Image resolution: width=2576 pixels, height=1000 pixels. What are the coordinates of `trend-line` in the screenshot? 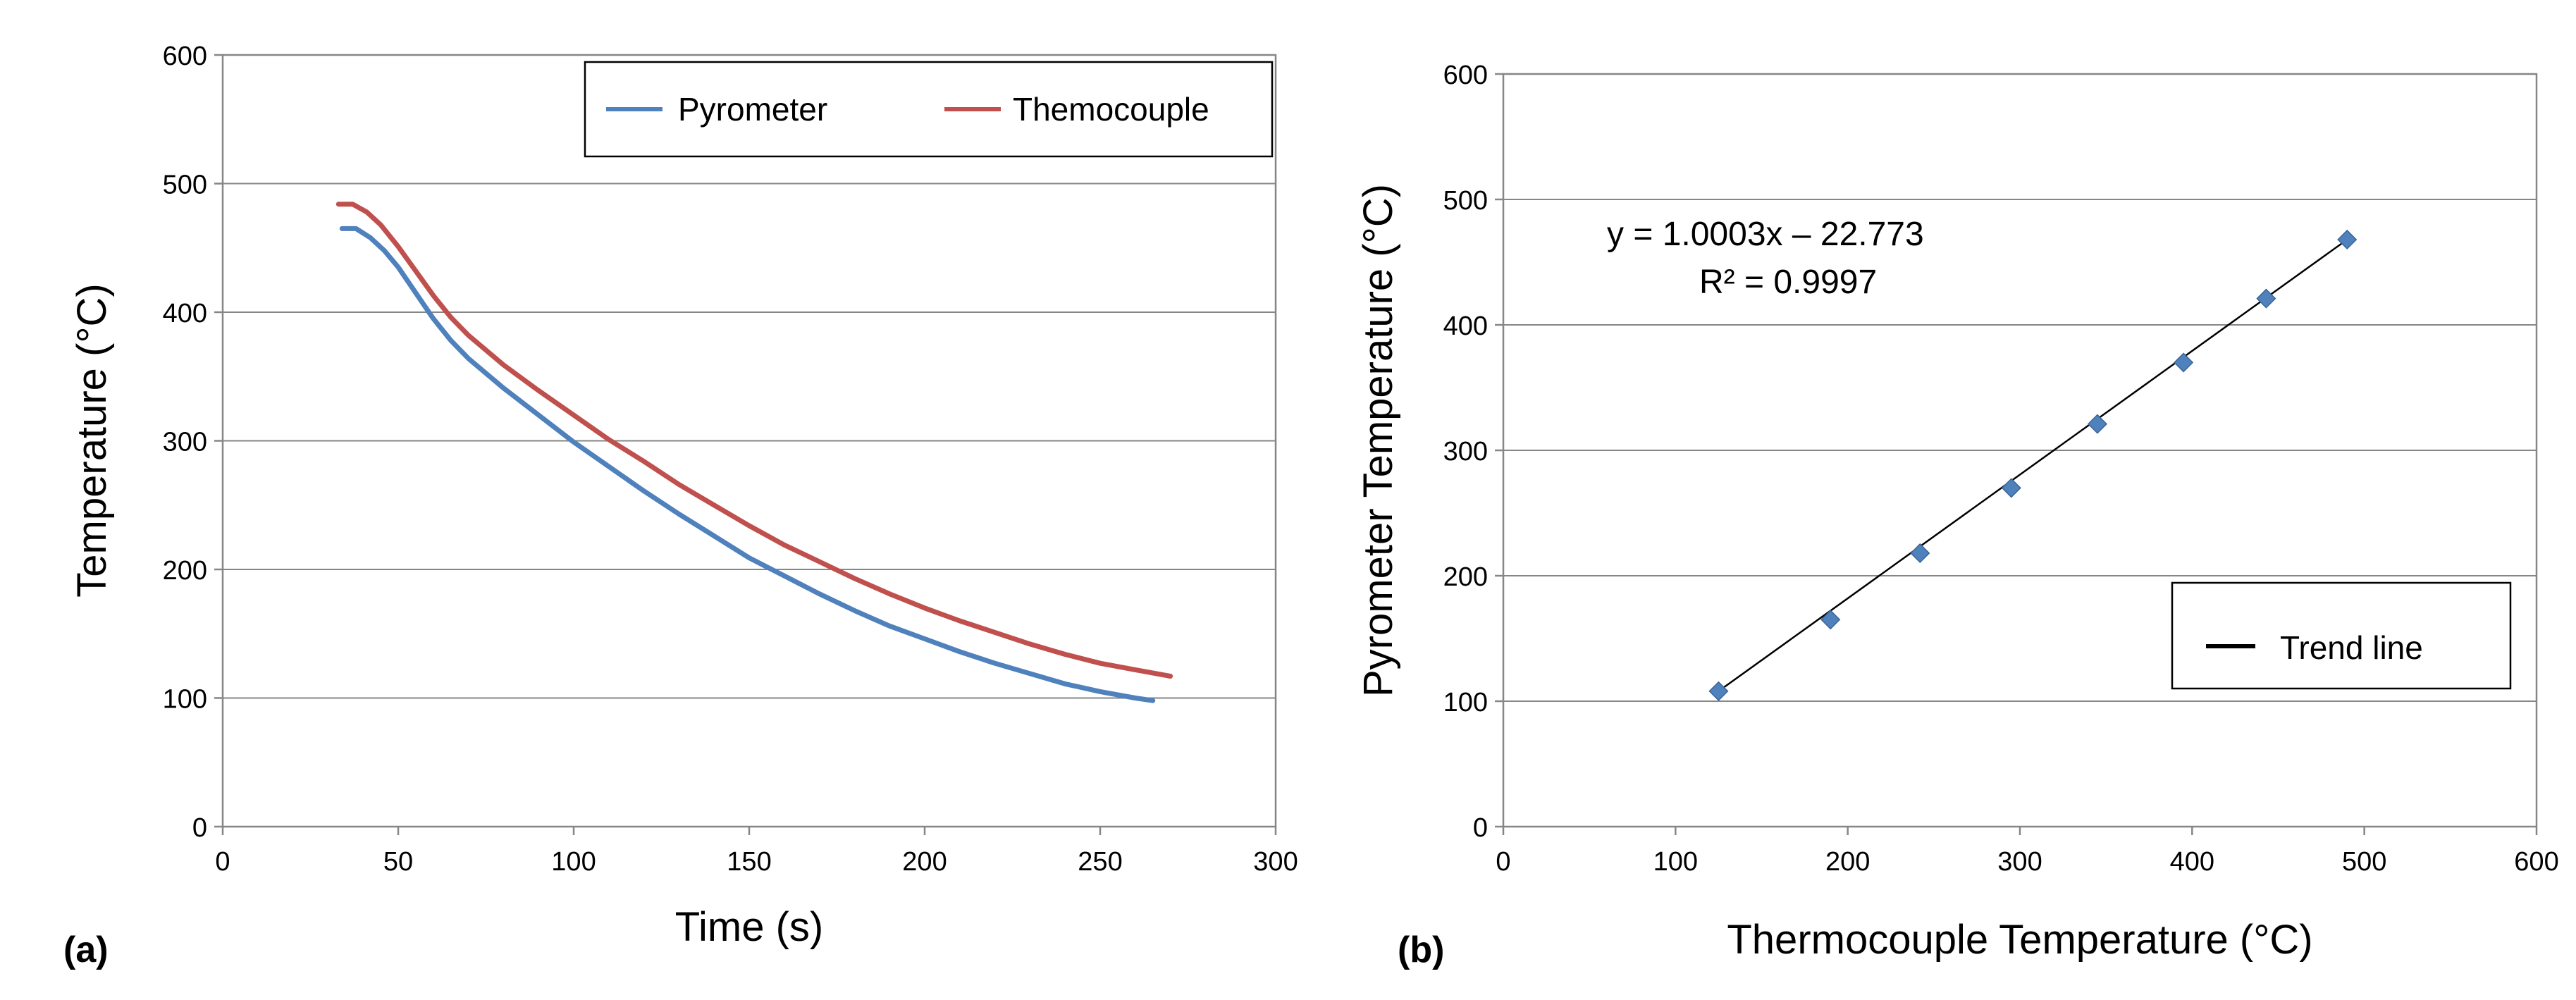 It's located at (2033, 465).